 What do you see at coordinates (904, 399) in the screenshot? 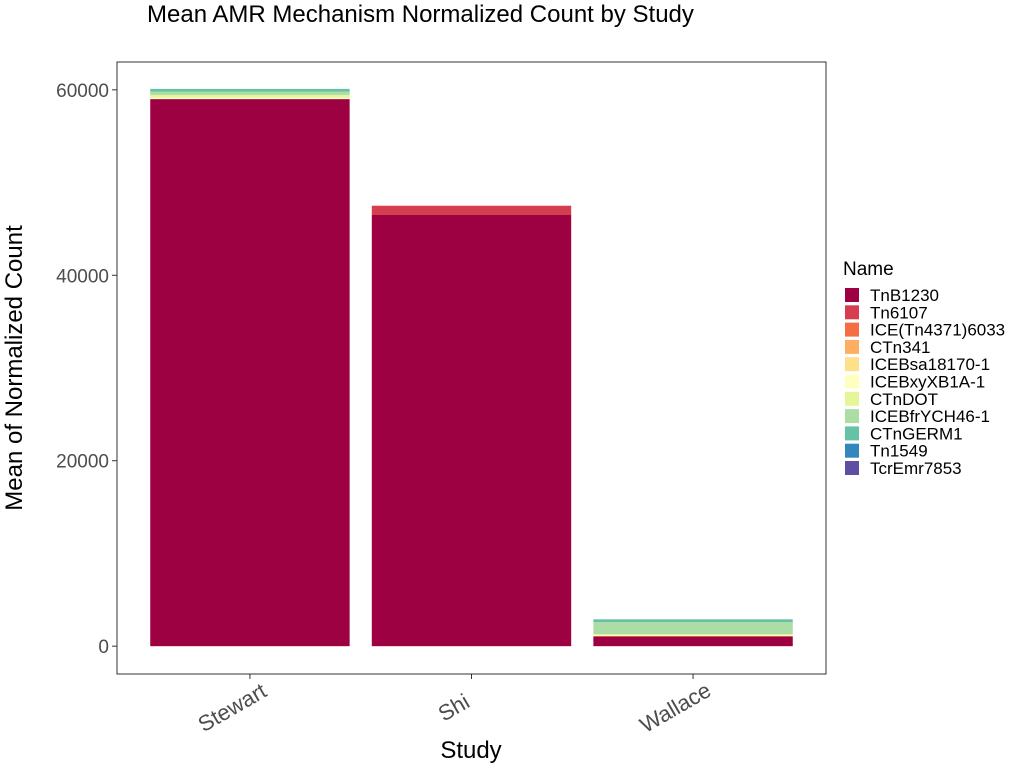
I see `legend-label: CTnDOT` at bounding box center [904, 399].